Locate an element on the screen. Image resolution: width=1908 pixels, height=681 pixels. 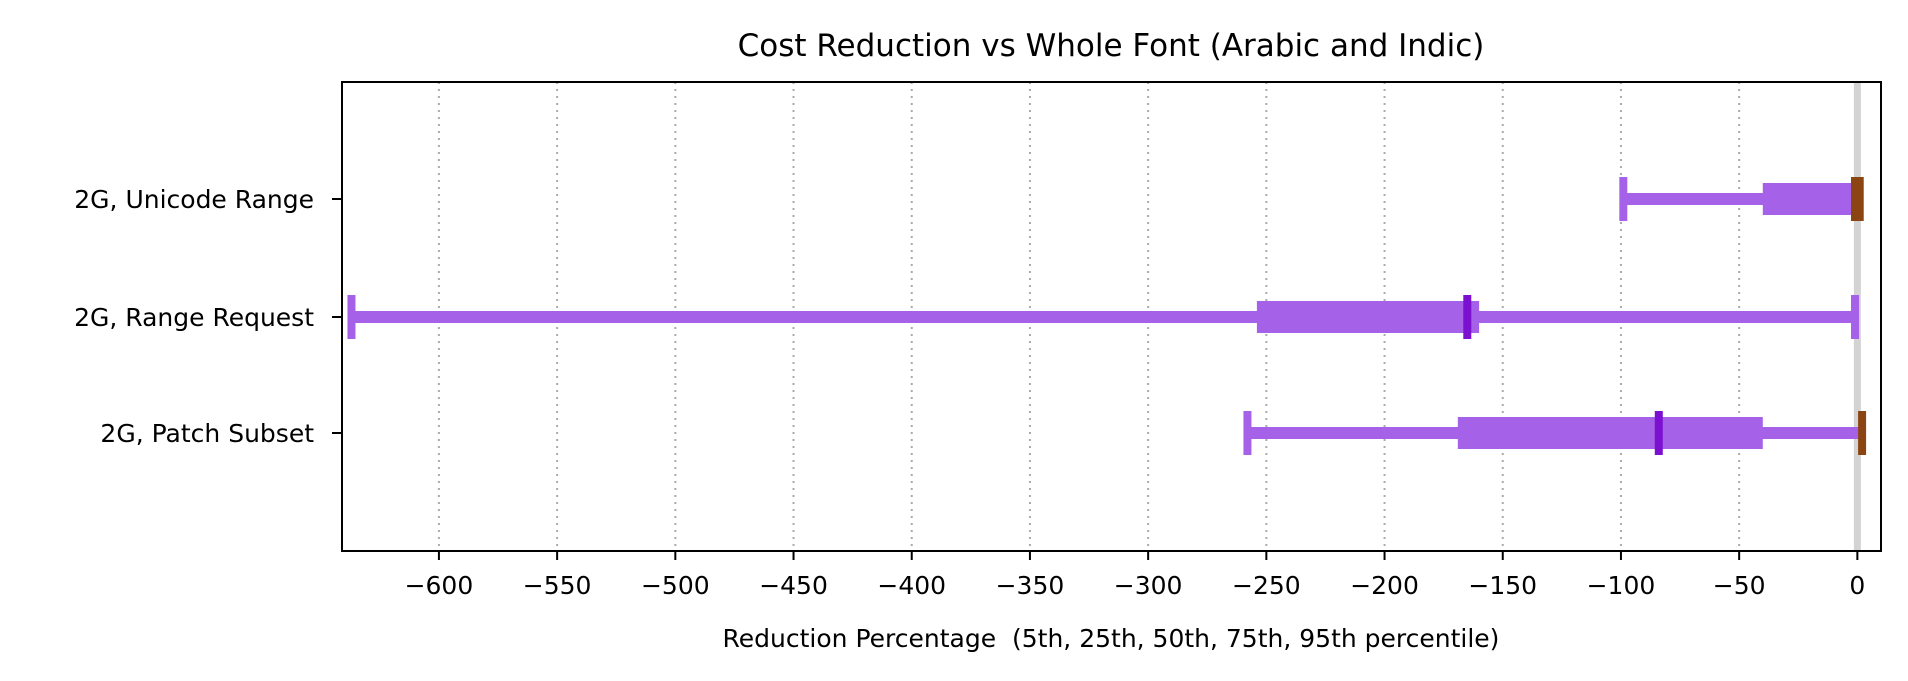
x-tick-label: 0 is located at coordinates (1857, 585).